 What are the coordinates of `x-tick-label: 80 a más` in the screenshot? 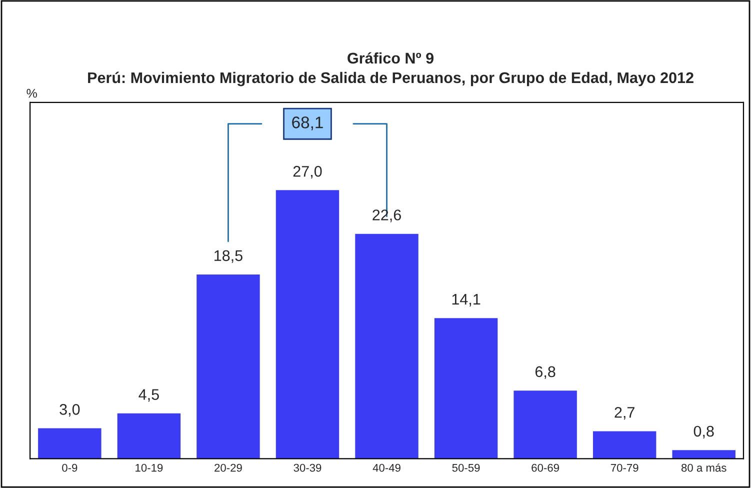 It's located at (703, 467).